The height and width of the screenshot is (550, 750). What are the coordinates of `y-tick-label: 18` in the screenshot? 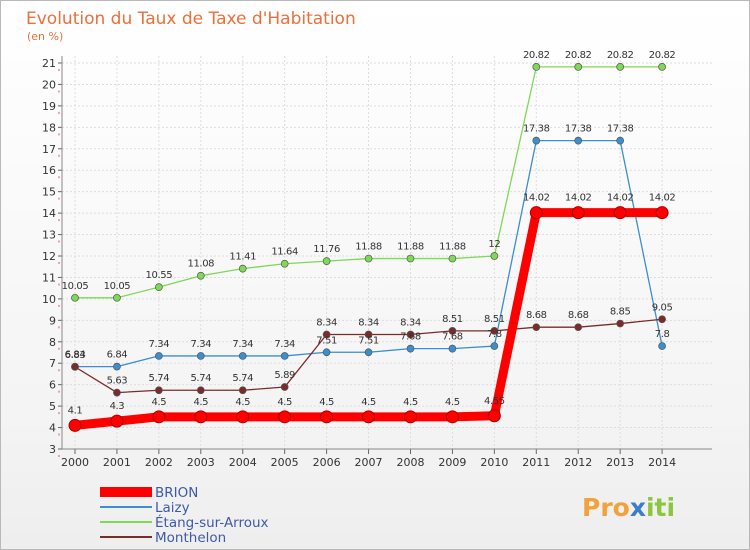 It's located at (49, 127).